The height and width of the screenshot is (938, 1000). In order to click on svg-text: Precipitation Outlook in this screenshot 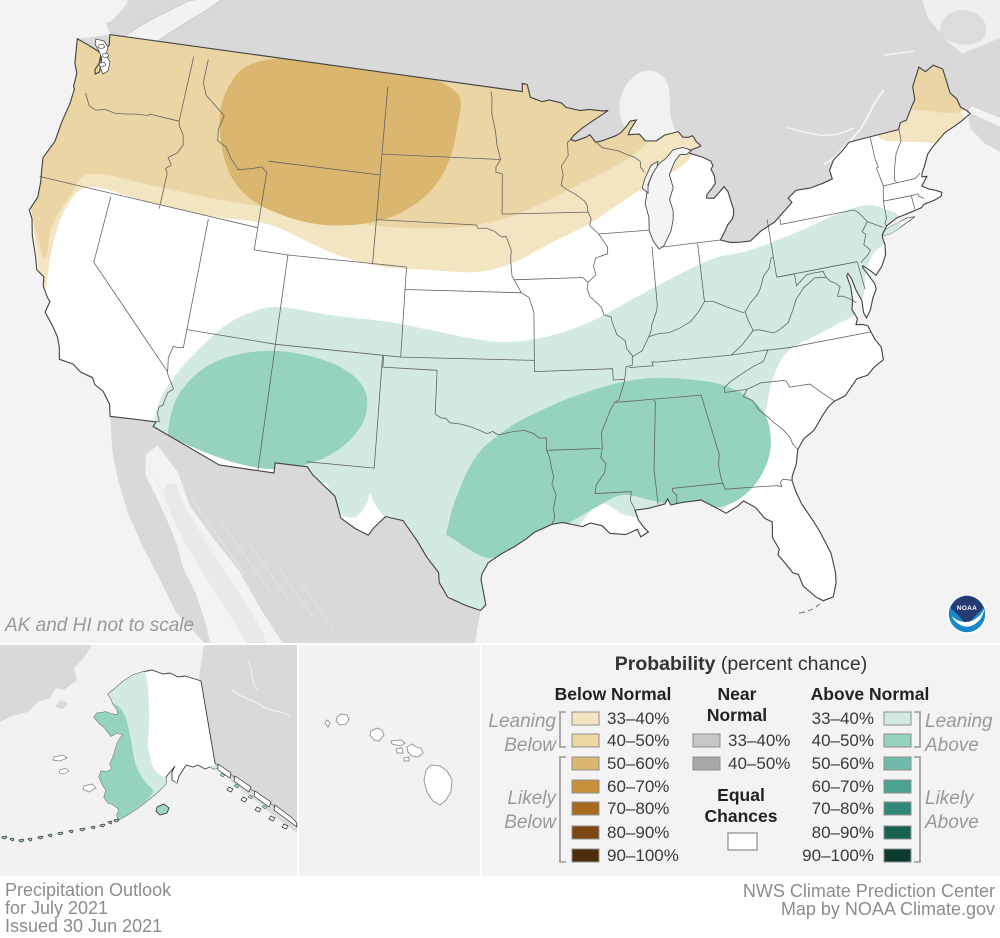, I will do `click(88, 890)`.